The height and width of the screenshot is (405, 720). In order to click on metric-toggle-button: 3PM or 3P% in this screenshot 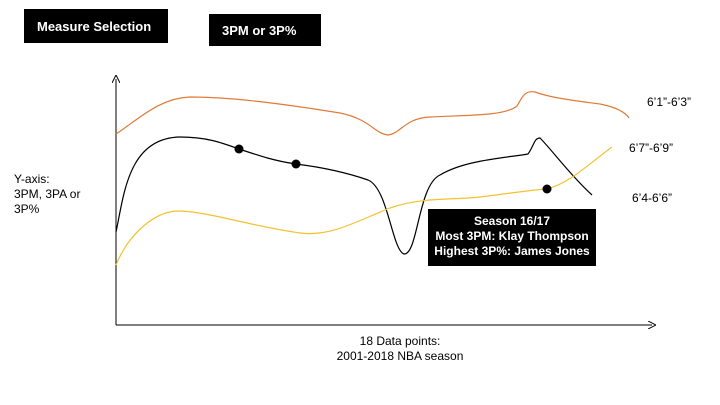, I will do `click(265, 30)`.